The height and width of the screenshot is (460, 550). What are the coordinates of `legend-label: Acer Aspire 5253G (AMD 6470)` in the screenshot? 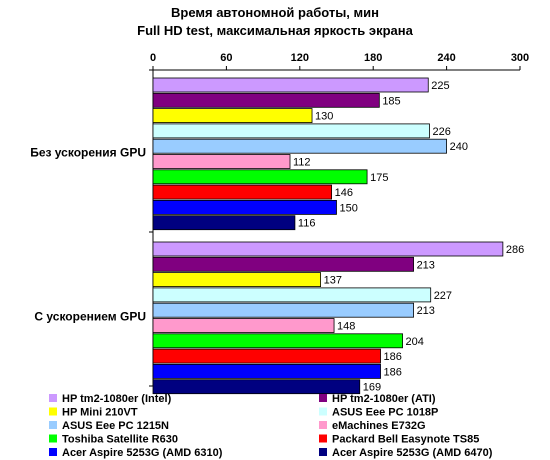 It's located at (412, 453).